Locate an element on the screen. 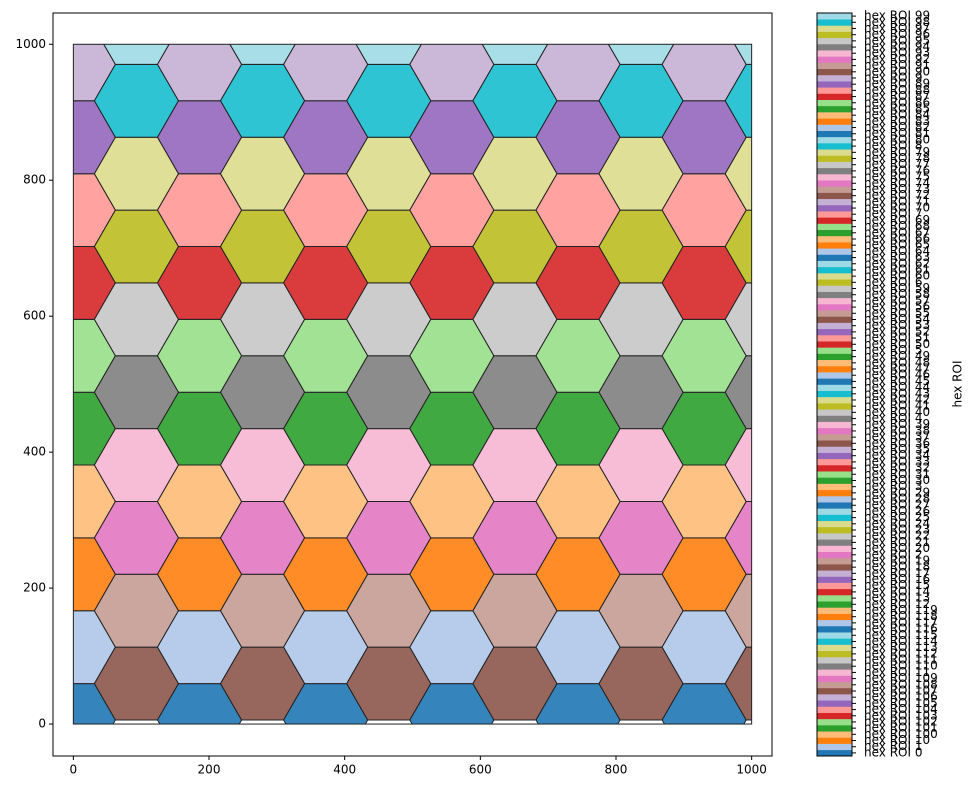 The height and width of the screenshot is (789, 978). colorbar-tick-label: hex ROI 17 is located at coordinates (897, 573).